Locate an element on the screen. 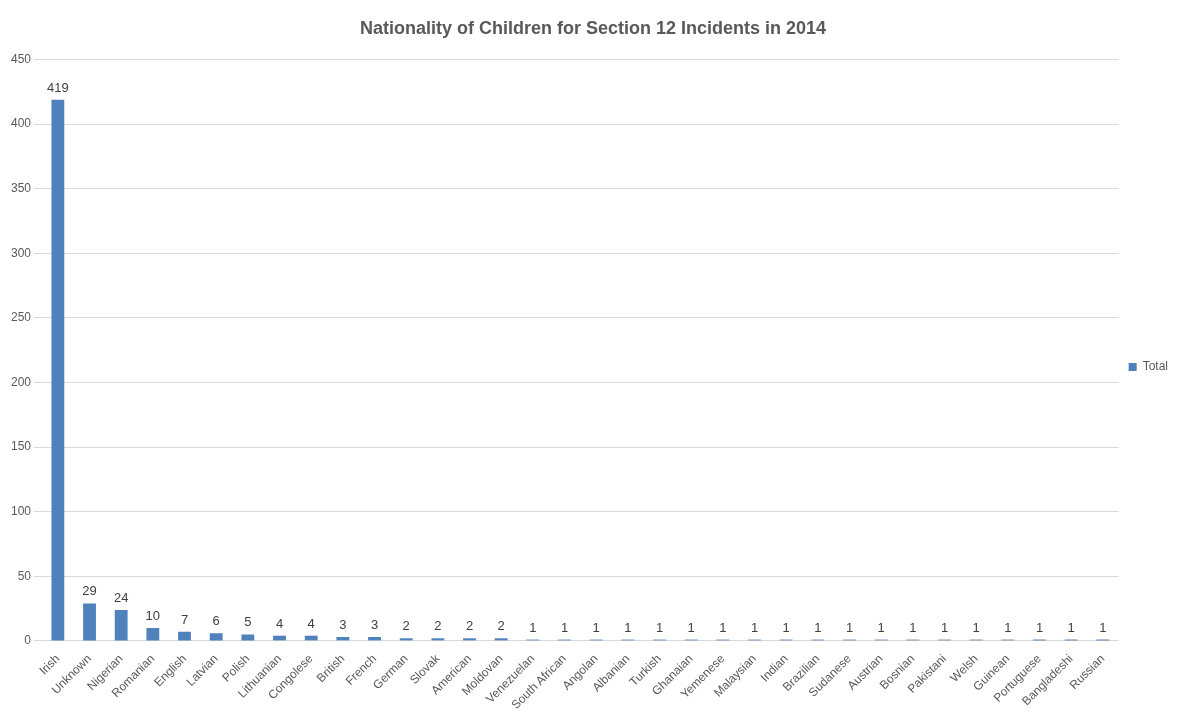 The image size is (1198, 726). y-tick-label: 100 is located at coordinates (21, 511).